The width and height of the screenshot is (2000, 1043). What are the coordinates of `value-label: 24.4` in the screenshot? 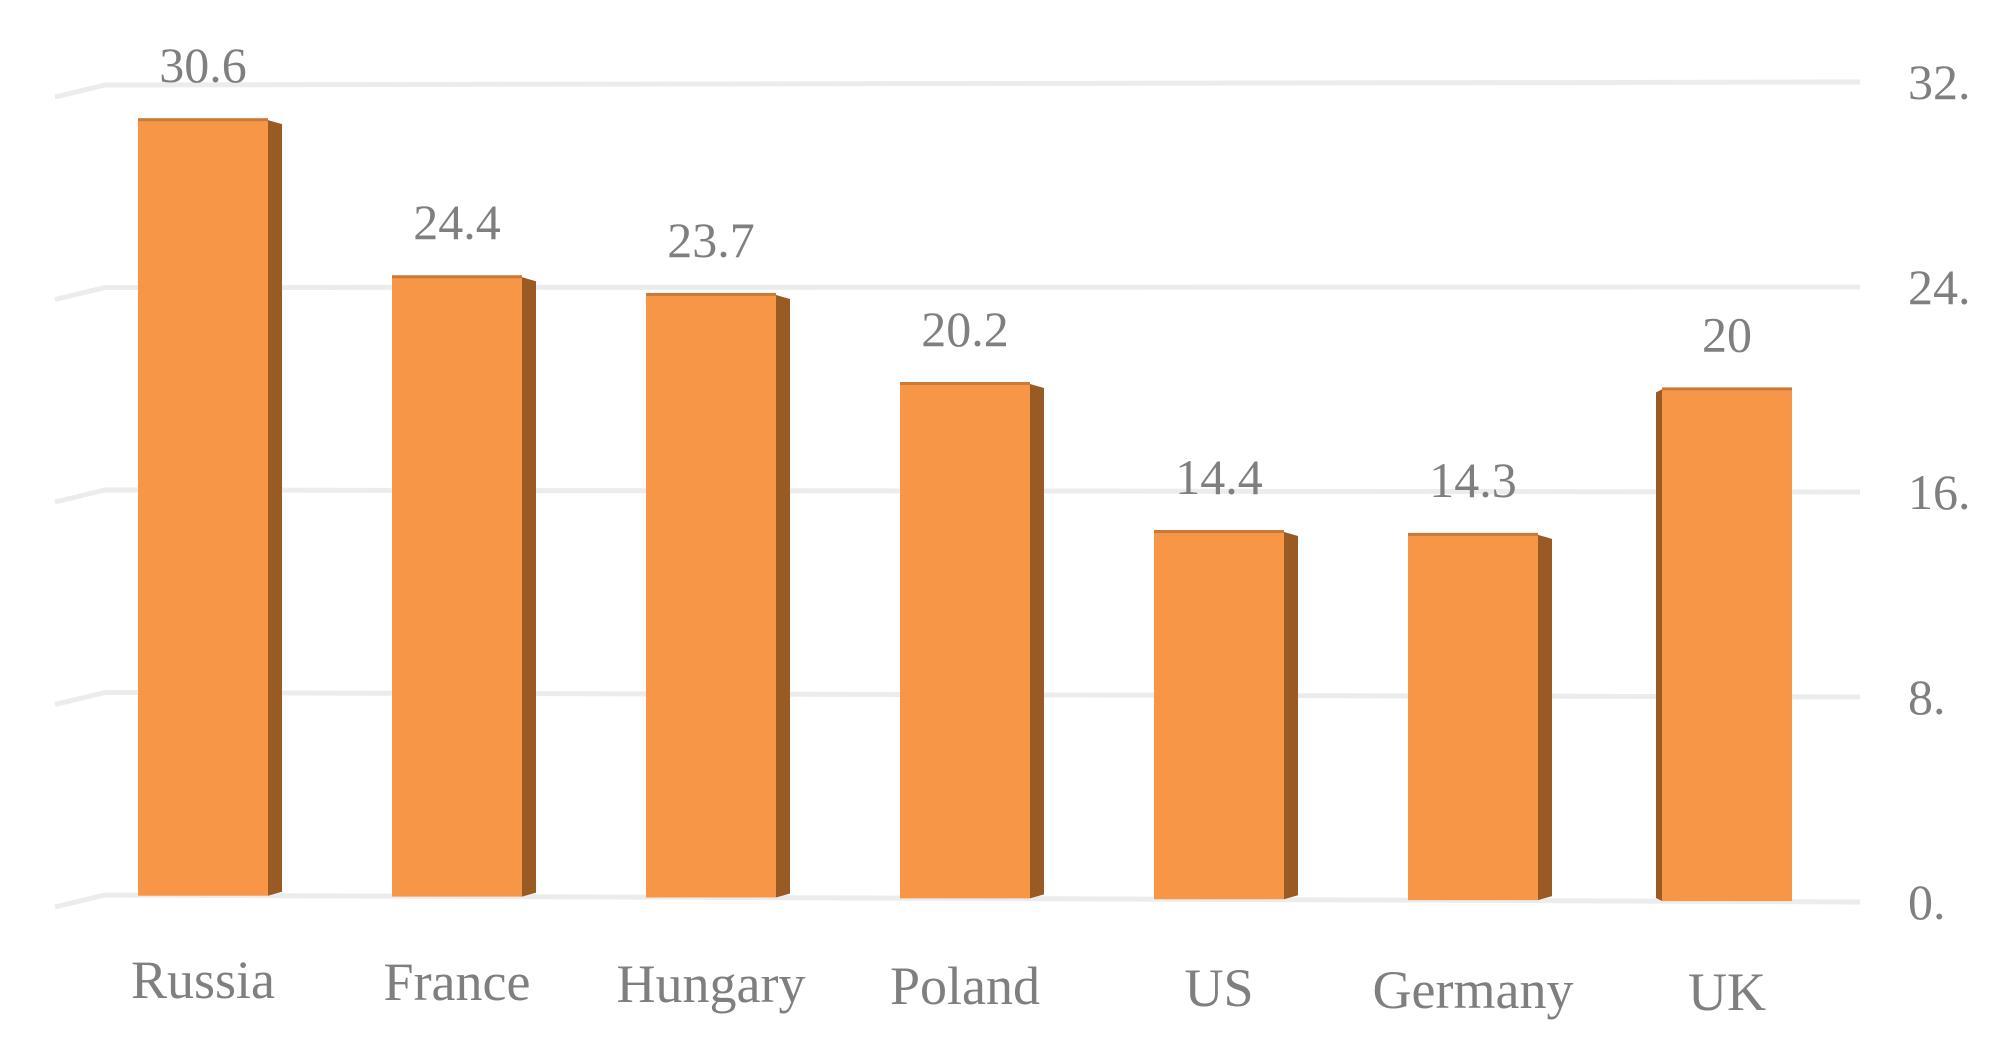 It's located at (457, 222).